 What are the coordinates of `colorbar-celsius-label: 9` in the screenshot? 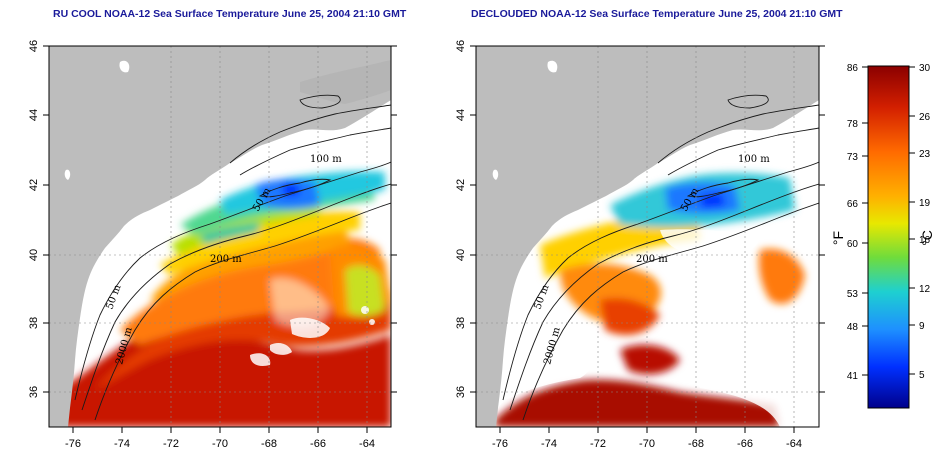 It's located at (922, 326).